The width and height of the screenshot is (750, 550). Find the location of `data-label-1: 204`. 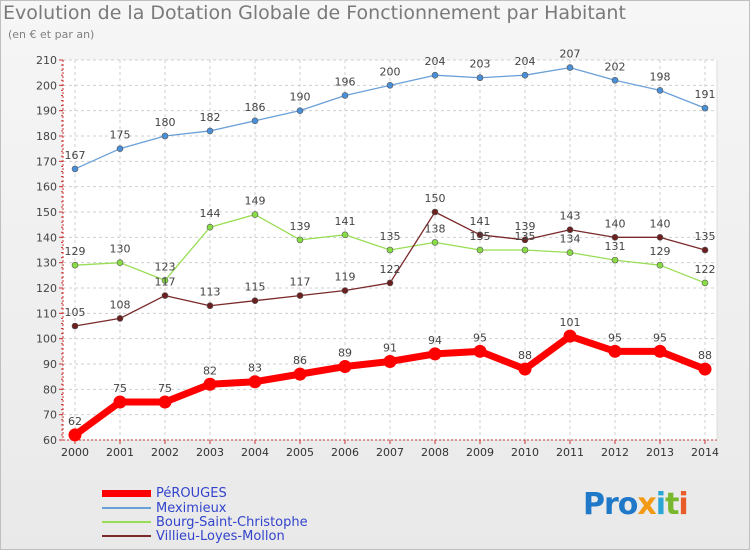

data-label-1: 204 is located at coordinates (435, 61).